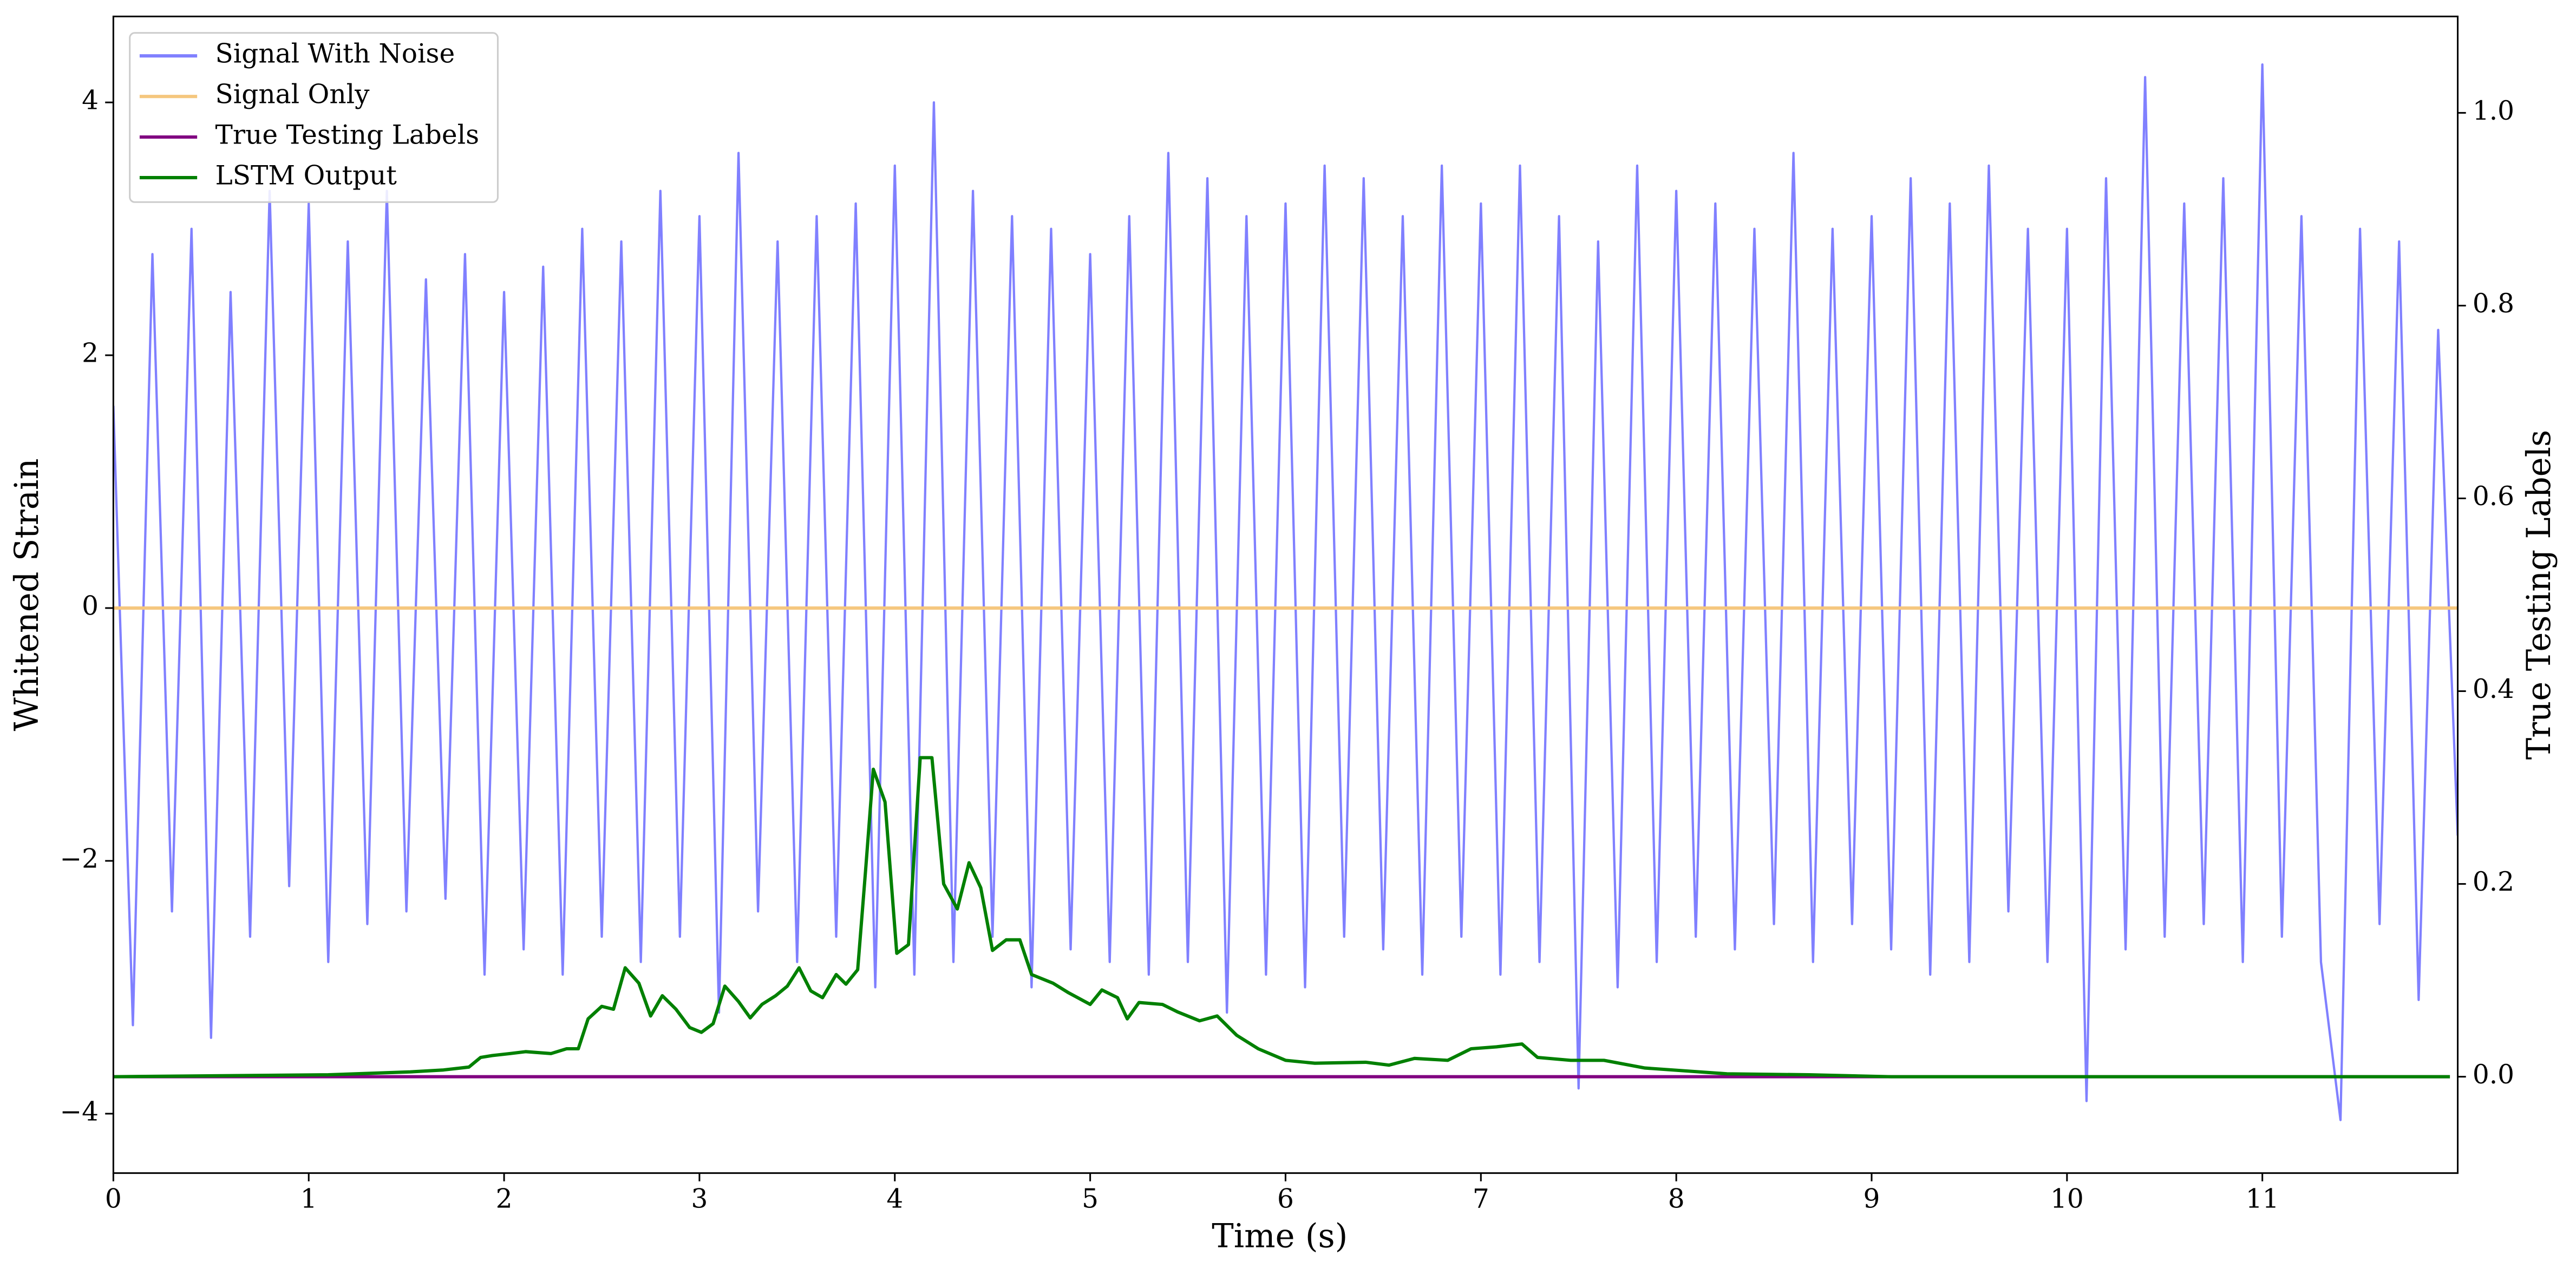 The image size is (2576, 1274). Describe the element at coordinates (2067, 1199) in the screenshot. I see `x-tick-label: 10` at that location.